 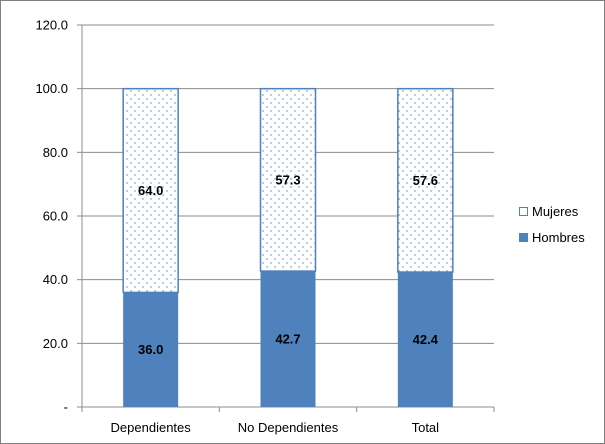 What do you see at coordinates (51, 25) in the screenshot?
I see `y-tick-label: 120.0` at bounding box center [51, 25].